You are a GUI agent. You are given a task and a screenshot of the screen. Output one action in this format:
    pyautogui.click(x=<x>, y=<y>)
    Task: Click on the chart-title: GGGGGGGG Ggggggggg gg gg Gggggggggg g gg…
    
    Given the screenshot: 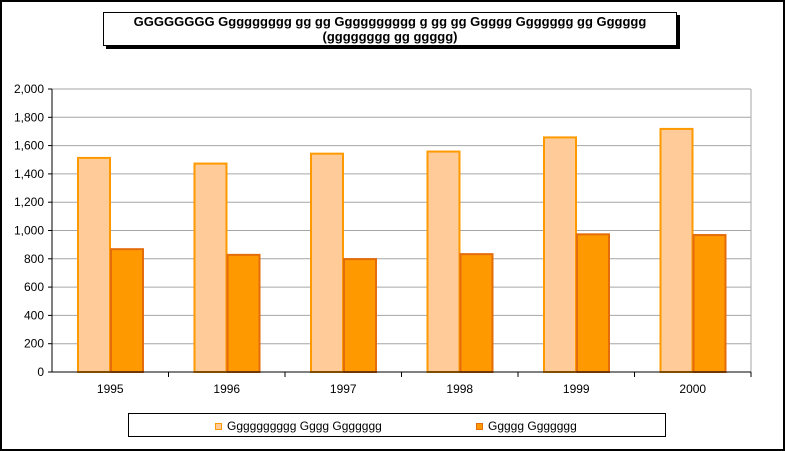 What is the action you would take?
    pyautogui.click(x=390, y=21)
    